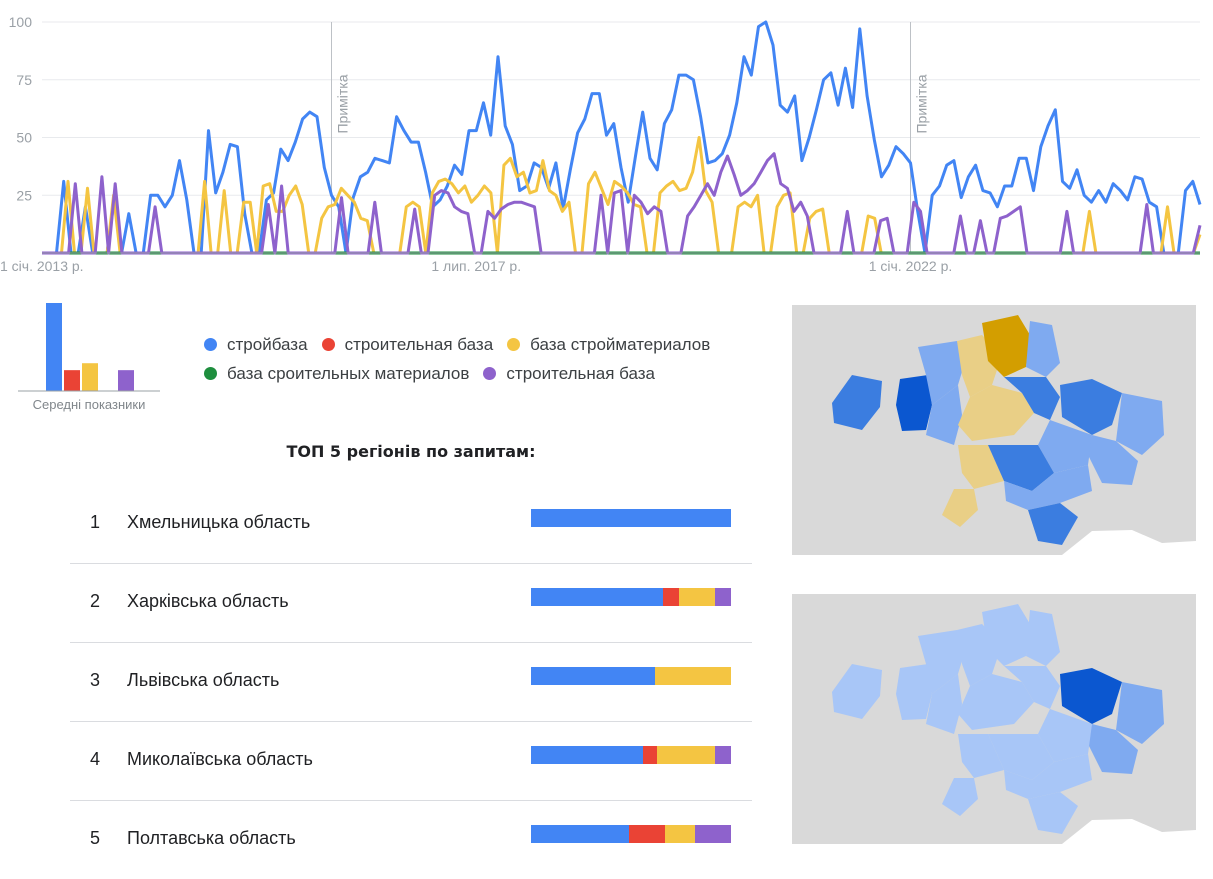 Image resolution: width=1213 pixels, height=879 pixels. Describe the element at coordinates (24, 138) in the screenshot. I see `y-tick-label: 50` at that location.